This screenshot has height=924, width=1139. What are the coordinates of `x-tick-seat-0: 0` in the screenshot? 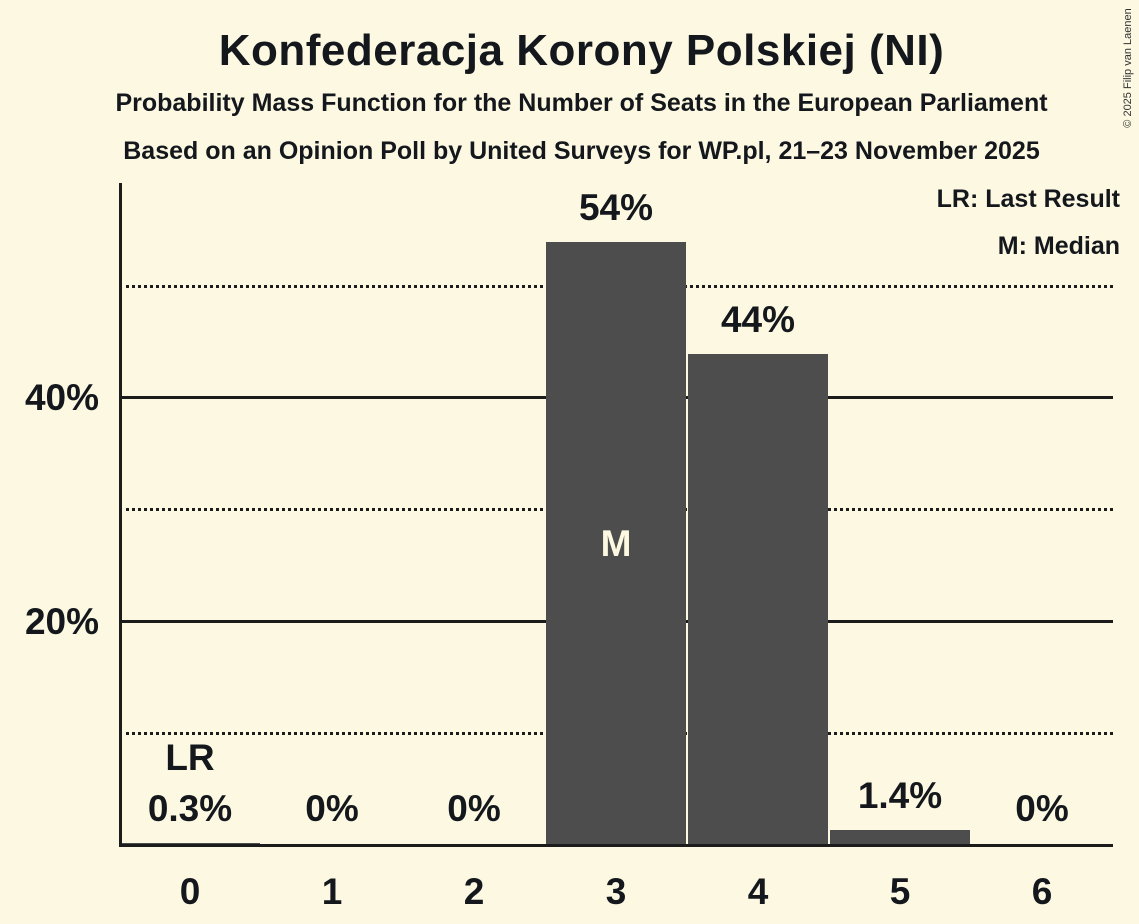 It's located at (190, 891).